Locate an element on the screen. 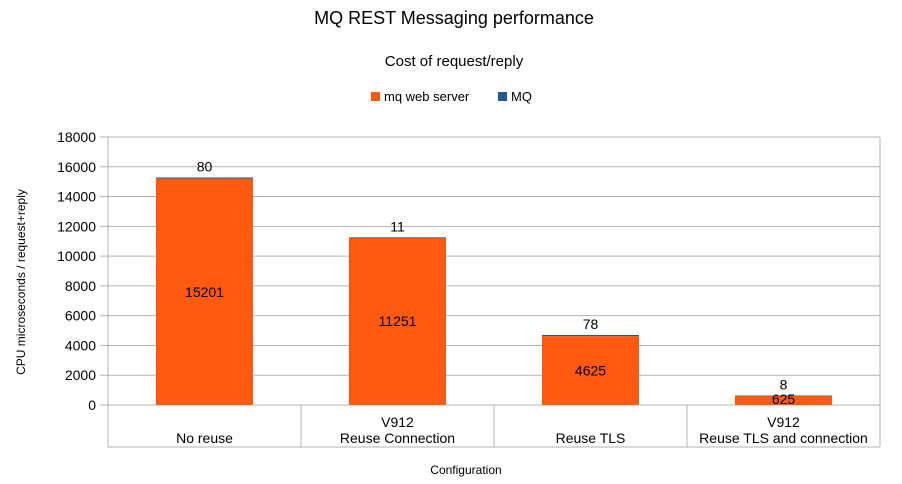 The image size is (902, 484). category-label: Reuse TLS and connection is located at coordinates (783, 438).